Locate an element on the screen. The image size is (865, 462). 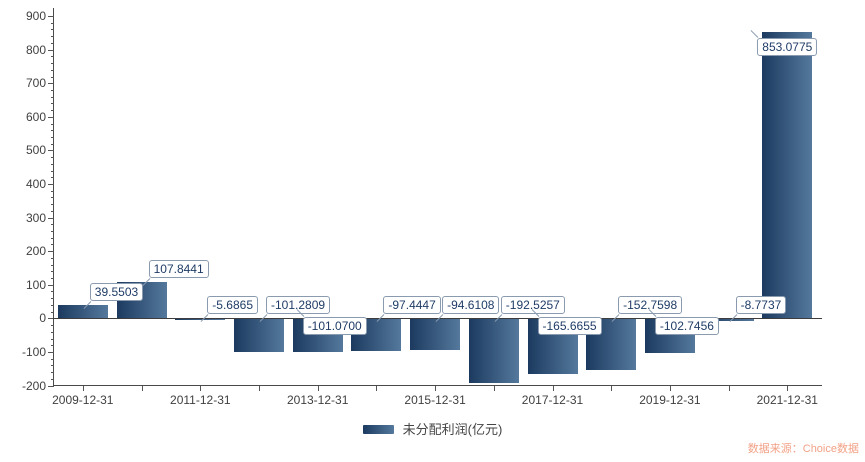
bar-value-label: -102.7456 is located at coordinates (683, 322).